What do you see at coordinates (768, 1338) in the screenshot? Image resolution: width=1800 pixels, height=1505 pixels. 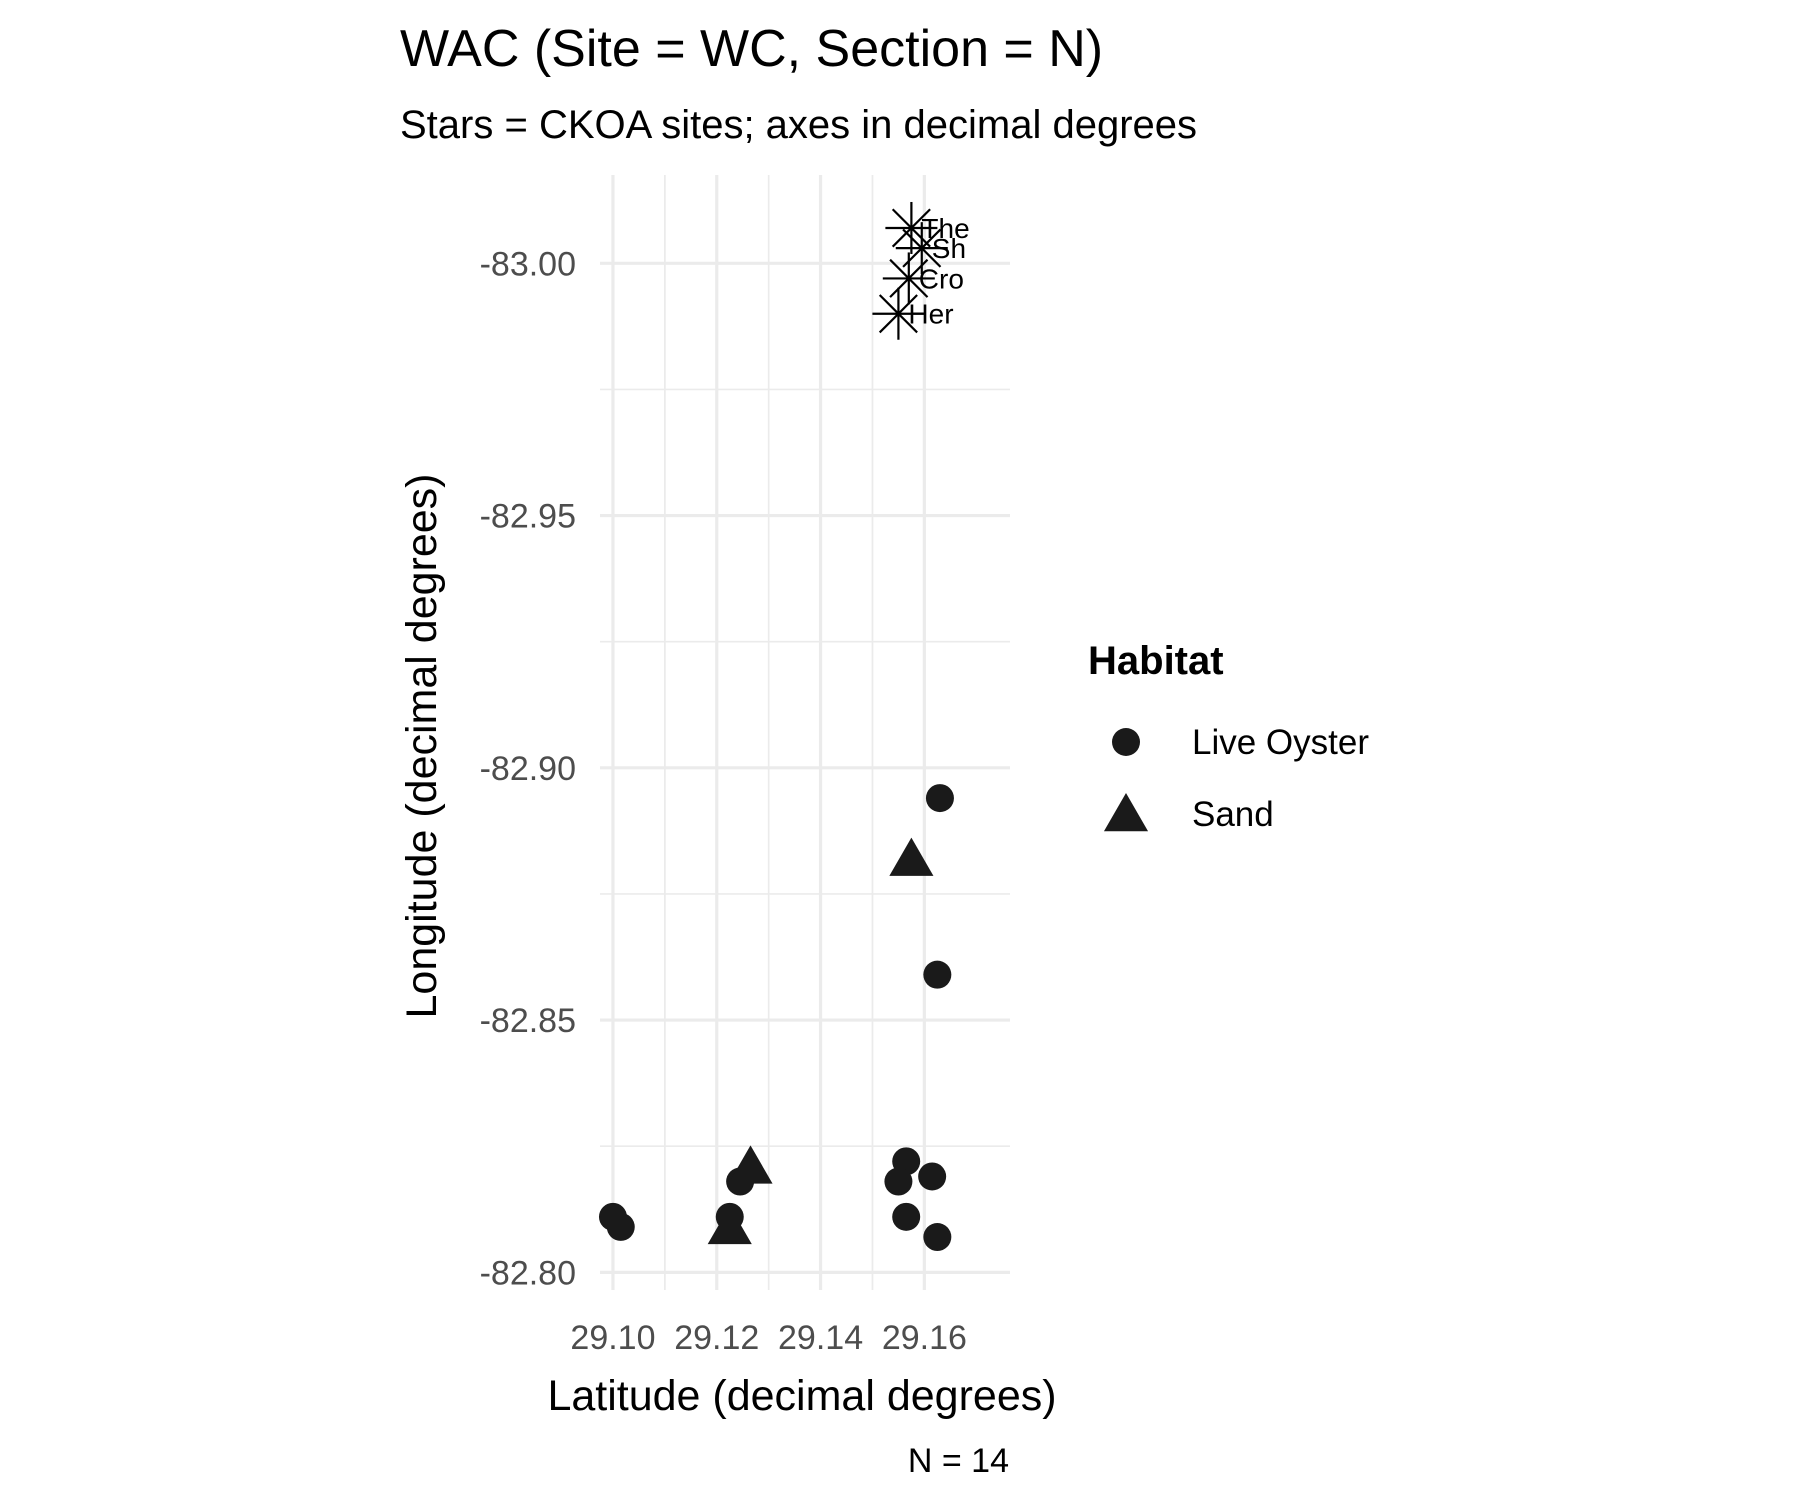 I see `x-axis-ticks: 29.10 29.12 29.14 29.16` at bounding box center [768, 1338].